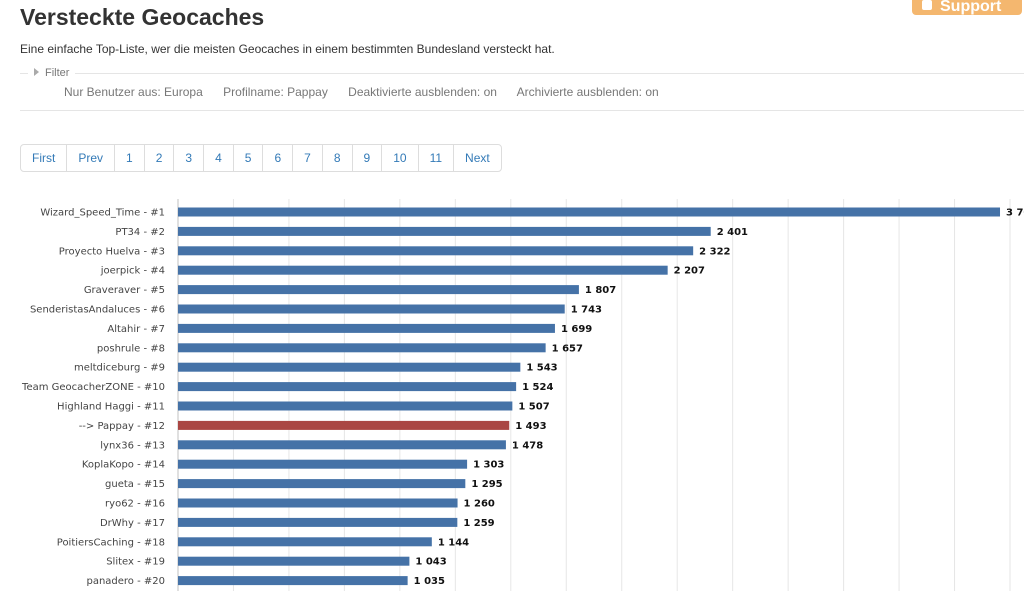 The height and width of the screenshot is (591, 1024). What do you see at coordinates (111, 542) in the screenshot?
I see `chart-category-label: PoitiersCaching - #18` at bounding box center [111, 542].